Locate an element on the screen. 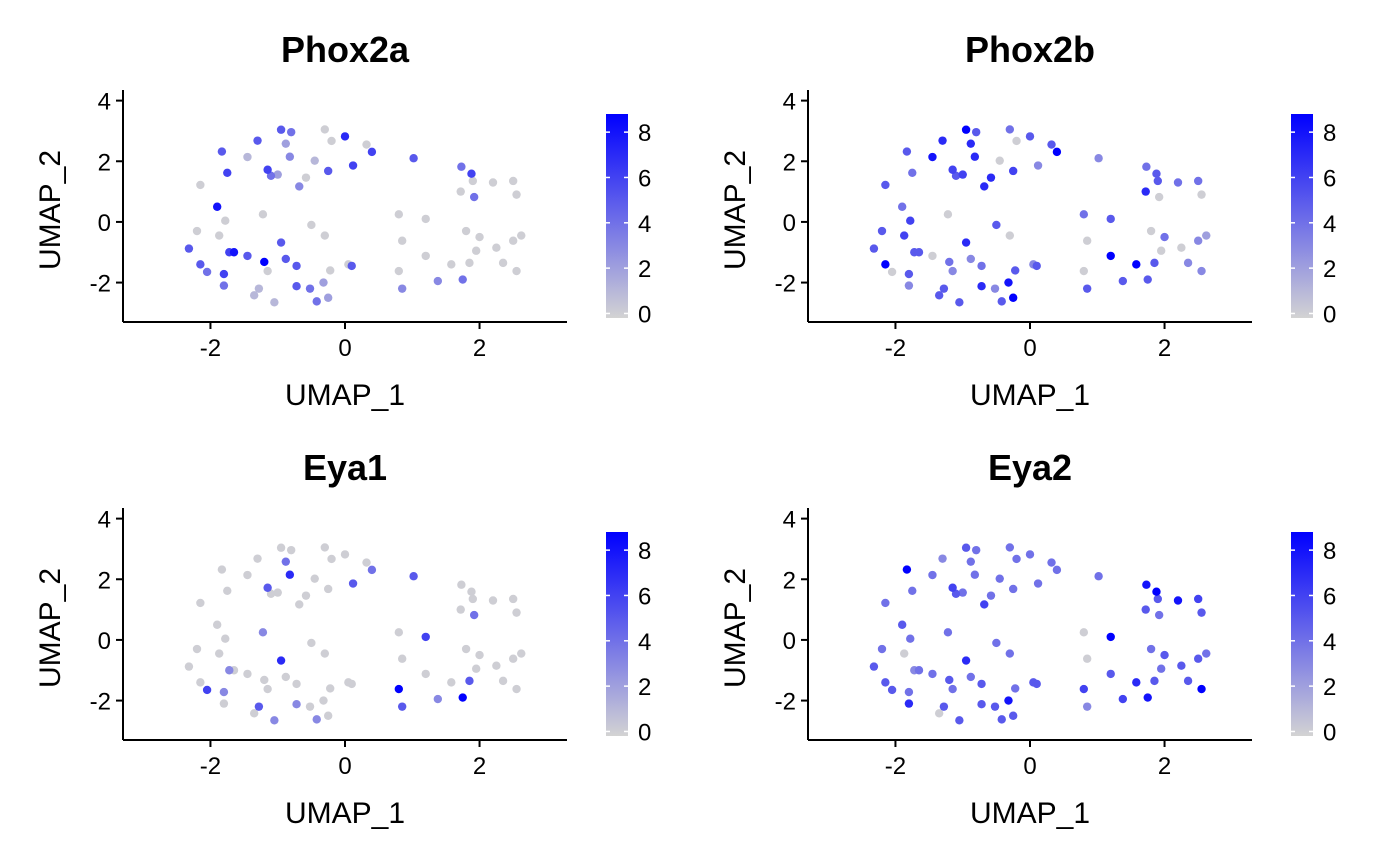 The width and height of the screenshot is (1400, 865). panel-title: Phox2a is located at coordinates (345, 49).